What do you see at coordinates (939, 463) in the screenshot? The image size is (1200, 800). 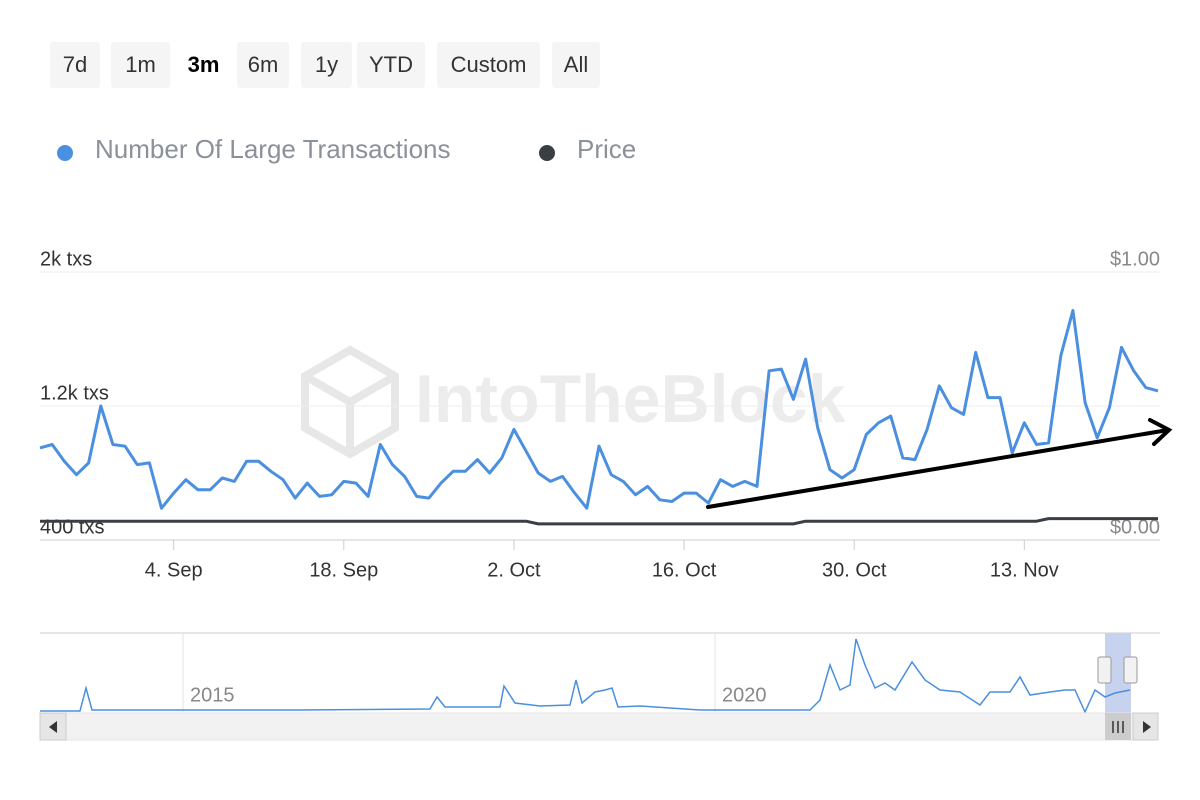 I see `trend-arrow` at bounding box center [939, 463].